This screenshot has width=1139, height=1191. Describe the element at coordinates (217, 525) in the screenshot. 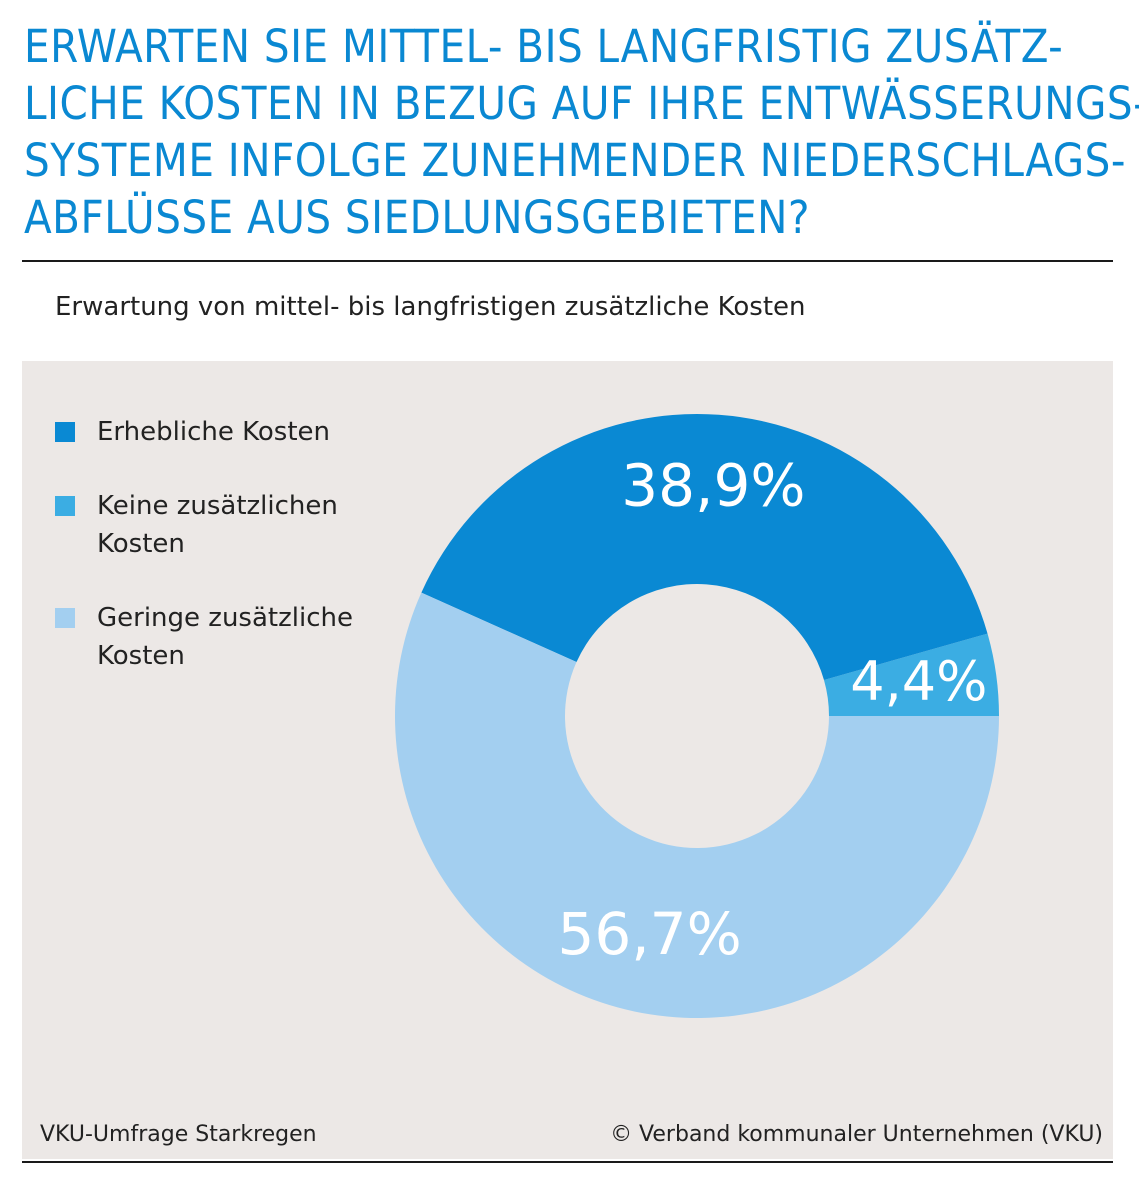

I see `legend-label: Keine zusätzlichen Kosten` at that location.